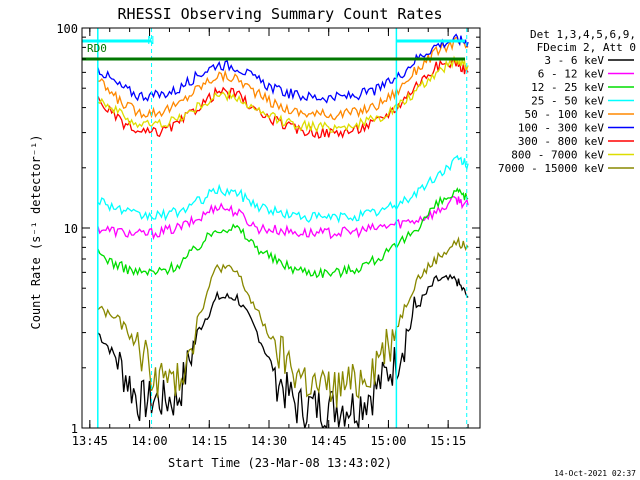 The width and height of the screenshot is (640, 480). I want to click on legend-entry-label: 800 - 7000 keV, so click(557, 155).